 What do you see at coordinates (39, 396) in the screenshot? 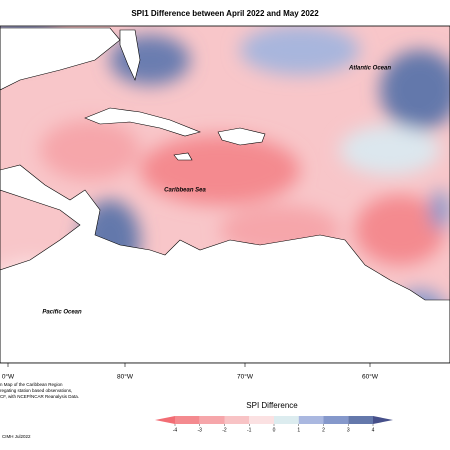
I see `footnote-line: CF, with NCEP/NCAR Reanalysis Data.` at bounding box center [39, 396].